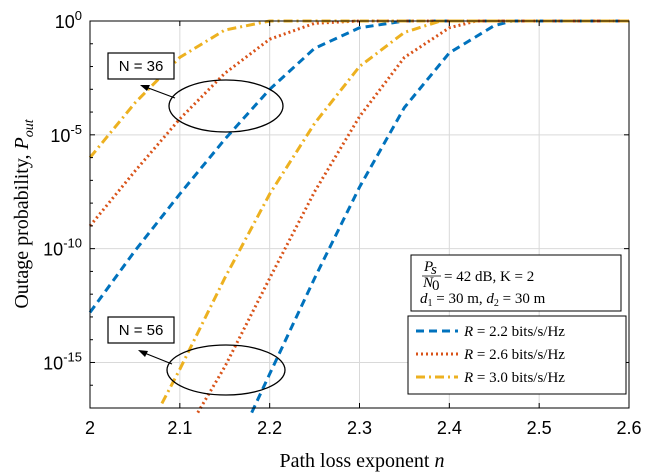 Image resolution: width=646 pixels, height=473 pixels. What do you see at coordinates (157, 358) in the screenshot?
I see `annotation-n56-arrow` at bounding box center [157, 358].